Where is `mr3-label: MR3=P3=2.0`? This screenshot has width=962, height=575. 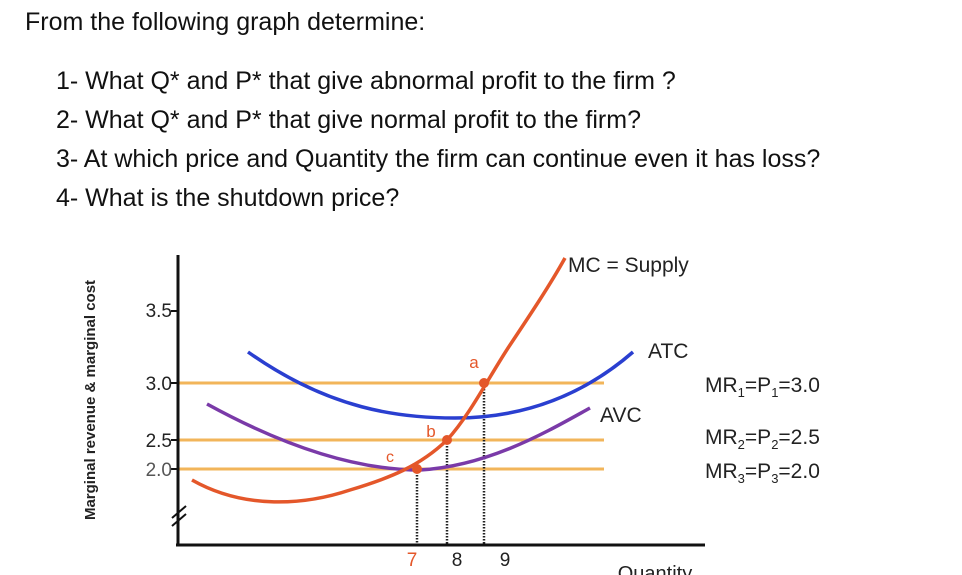 mr3-label: MR3=P3=2.0 is located at coordinates (762, 473).